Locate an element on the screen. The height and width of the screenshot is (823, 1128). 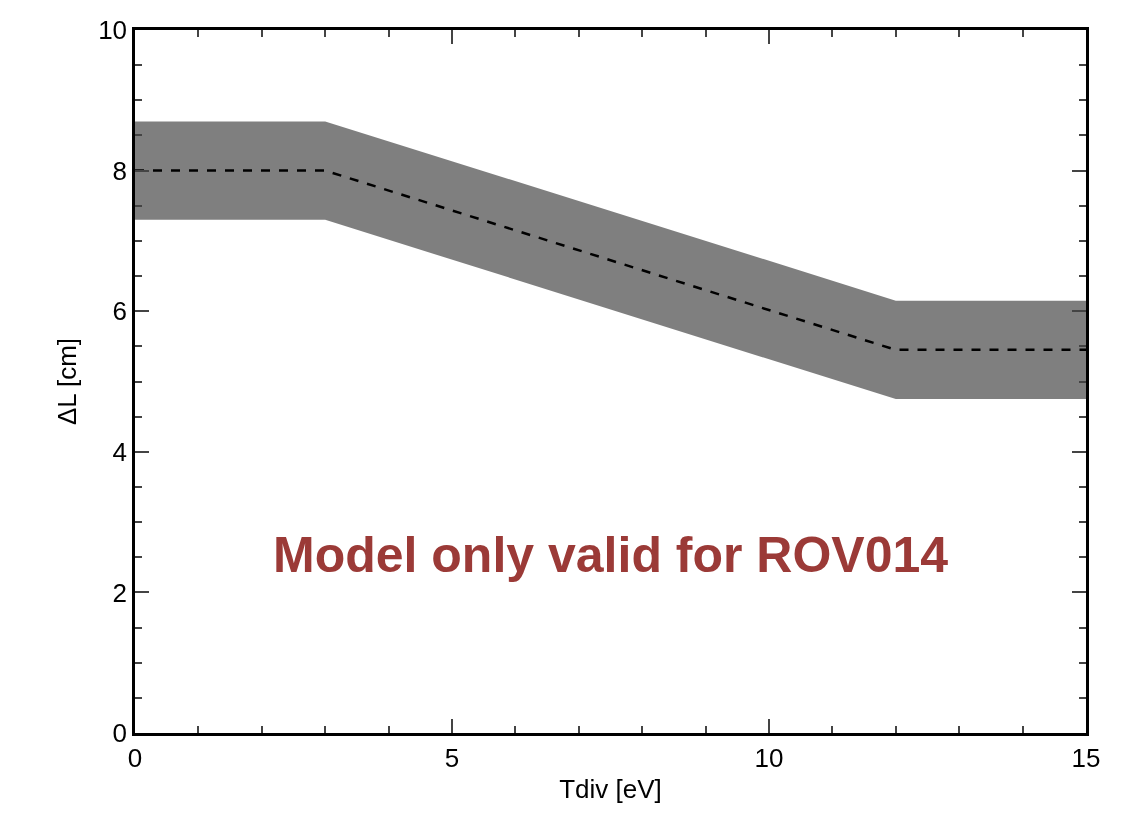
x-axis-title: Tdiv [eV] is located at coordinates (610, 788).